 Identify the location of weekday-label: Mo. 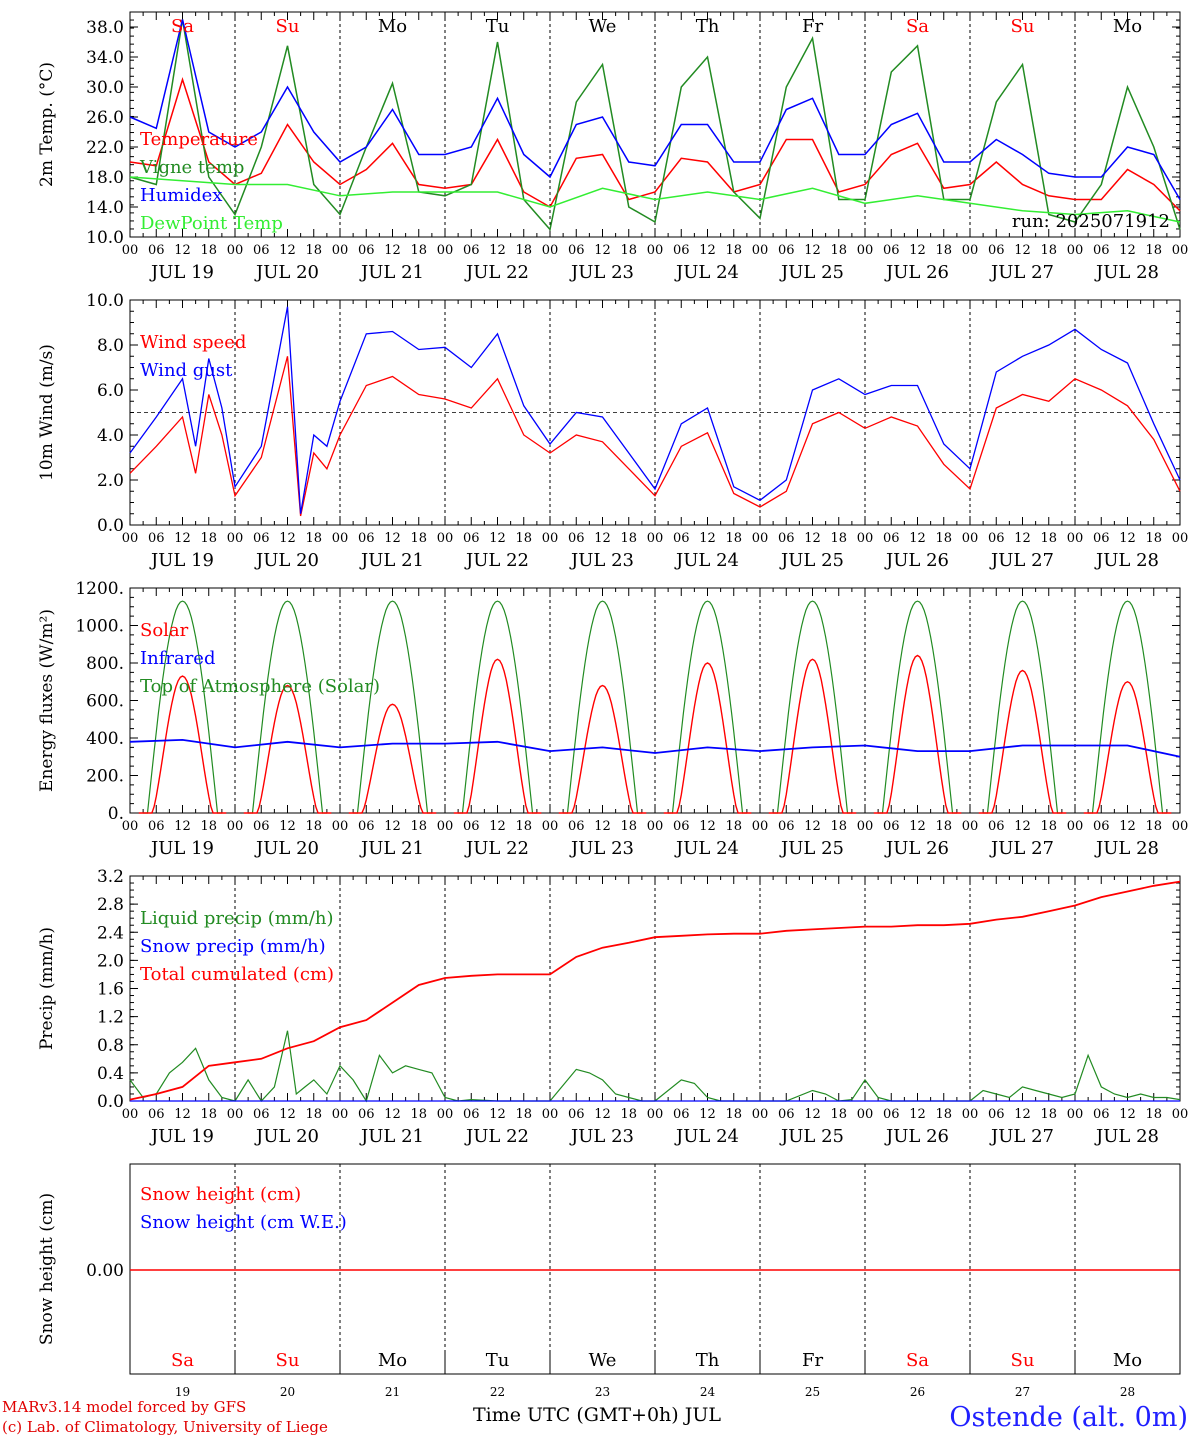
(1127, 26).